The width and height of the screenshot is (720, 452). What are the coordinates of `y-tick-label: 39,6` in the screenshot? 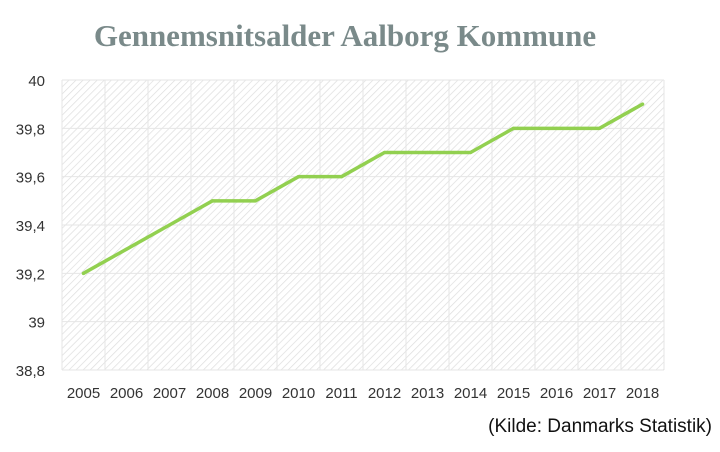 It's located at (30, 178).